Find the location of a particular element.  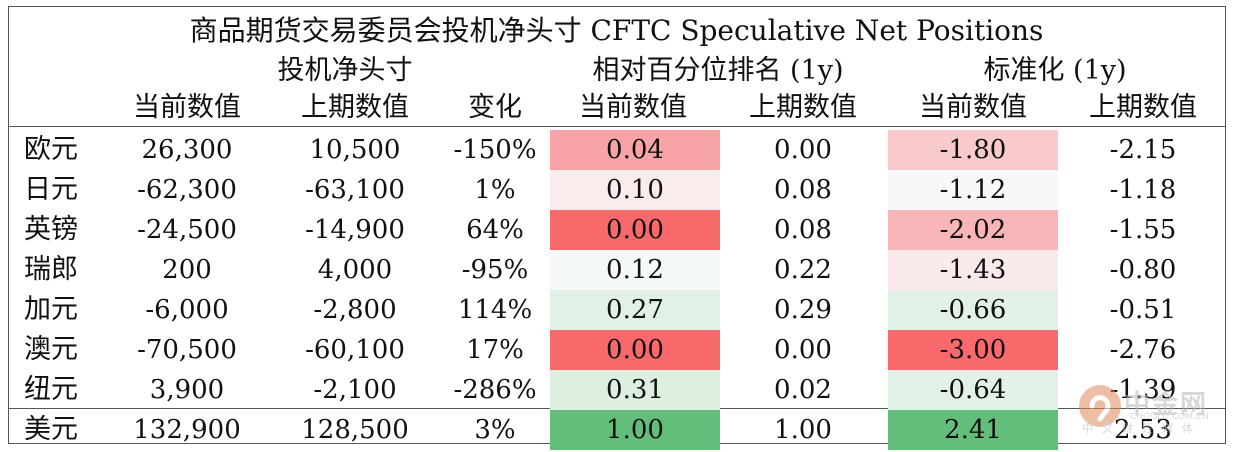

col-change: 变化 is located at coordinates (495, 107).